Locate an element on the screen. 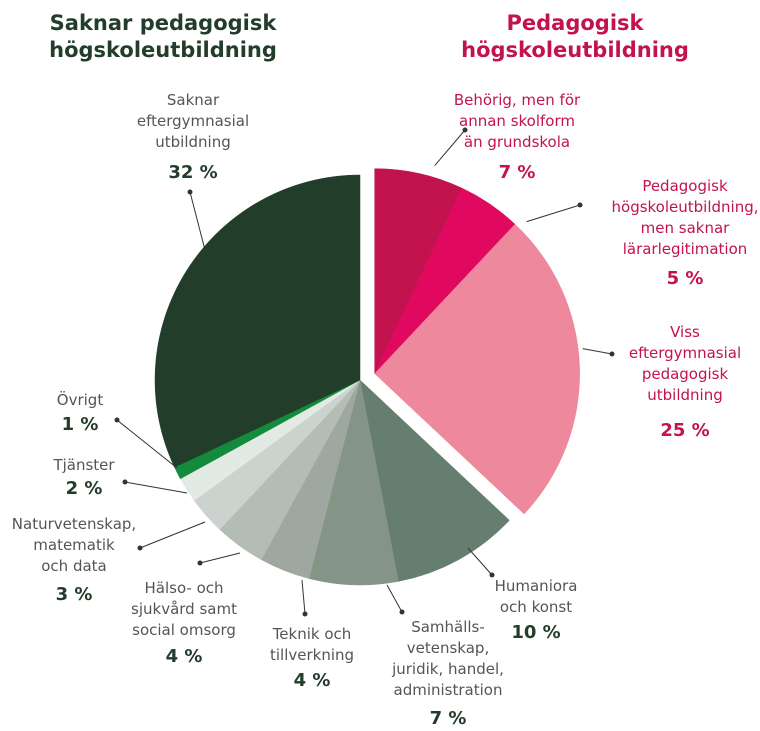 The height and width of the screenshot is (731, 760). value-label: 5 % is located at coordinates (685, 278).